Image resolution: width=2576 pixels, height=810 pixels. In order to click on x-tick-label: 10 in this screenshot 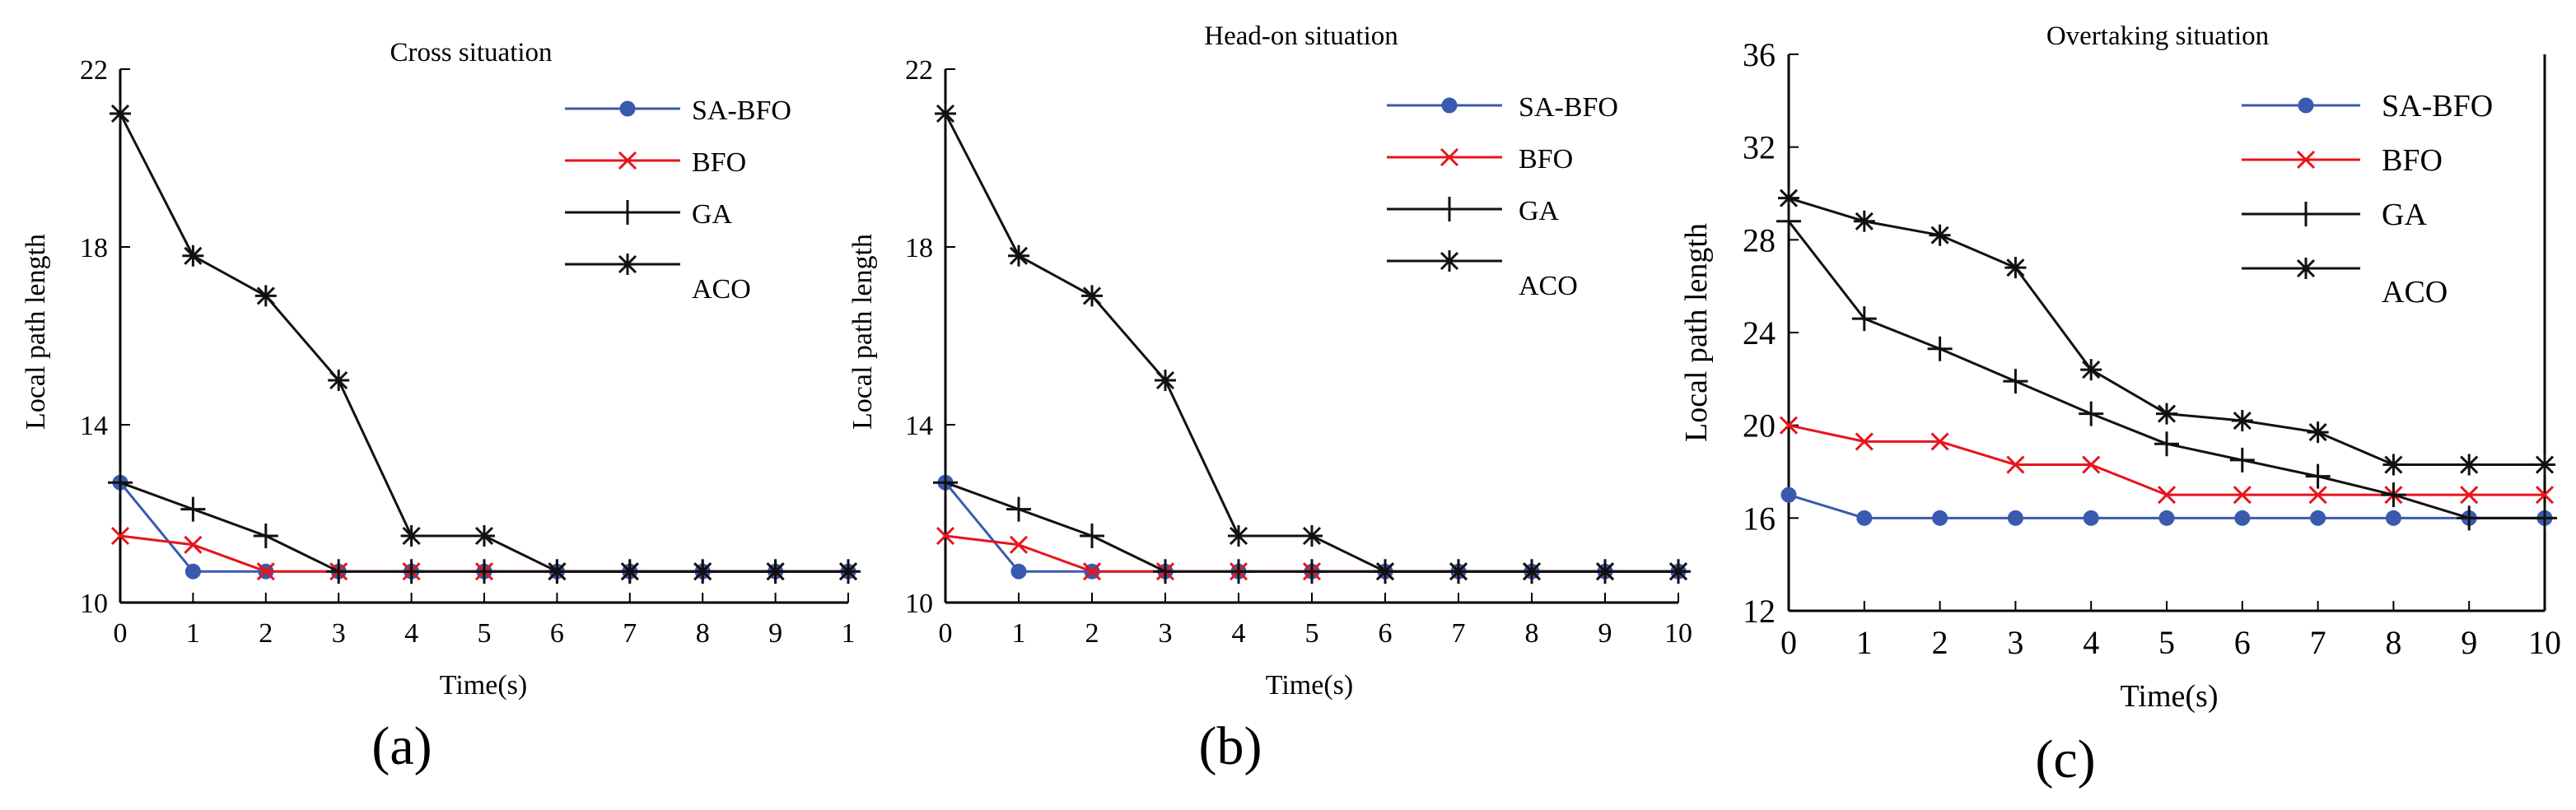, I will do `click(2544, 642)`.